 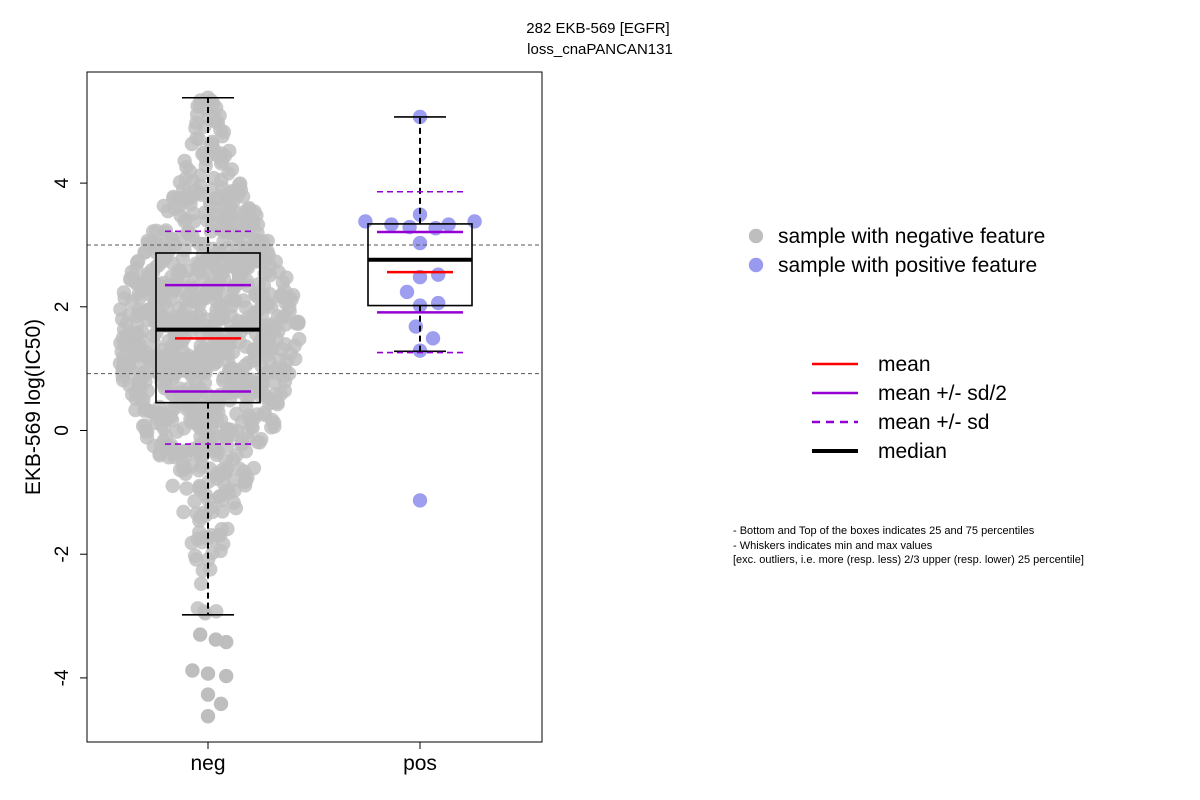 What do you see at coordinates (62, 182) in the screenshot?
I see `y-tick-label: 4` at bounding box center [62, 182].